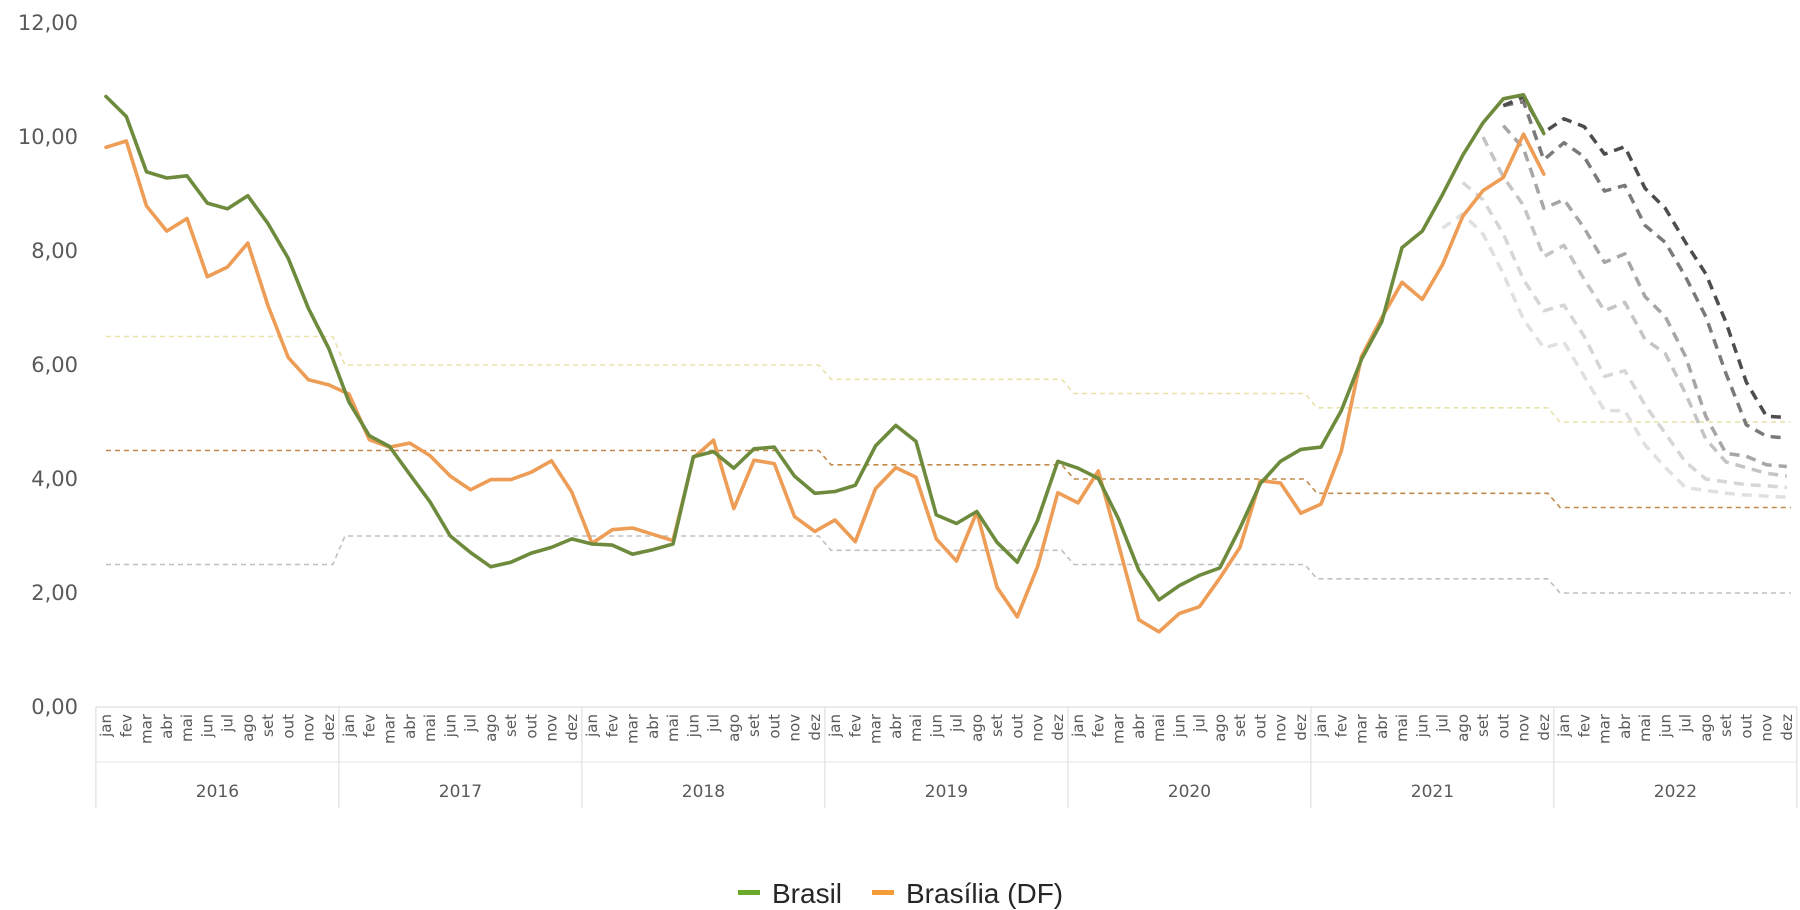 The height and width of the screenshot is (910, 1800). What do you see at coordinates (1675, 792) in the screenshot?
I see `x-year-label: 2022` at bounding box center [1675, 792].